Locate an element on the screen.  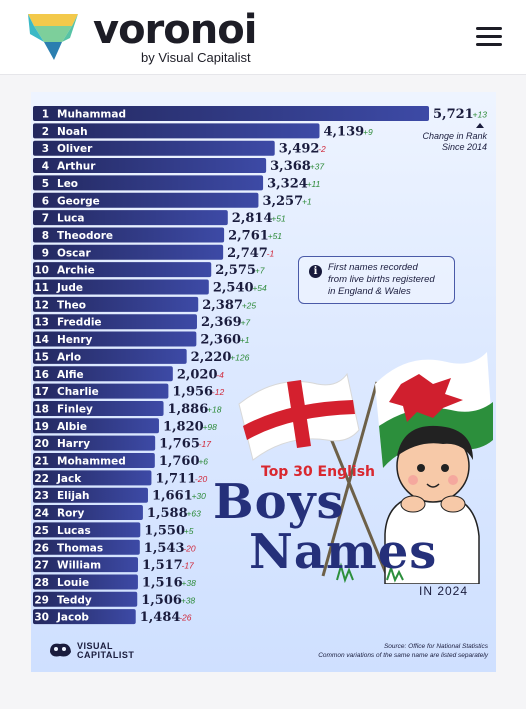
info-icon: i is located at coordinates (315, 271).